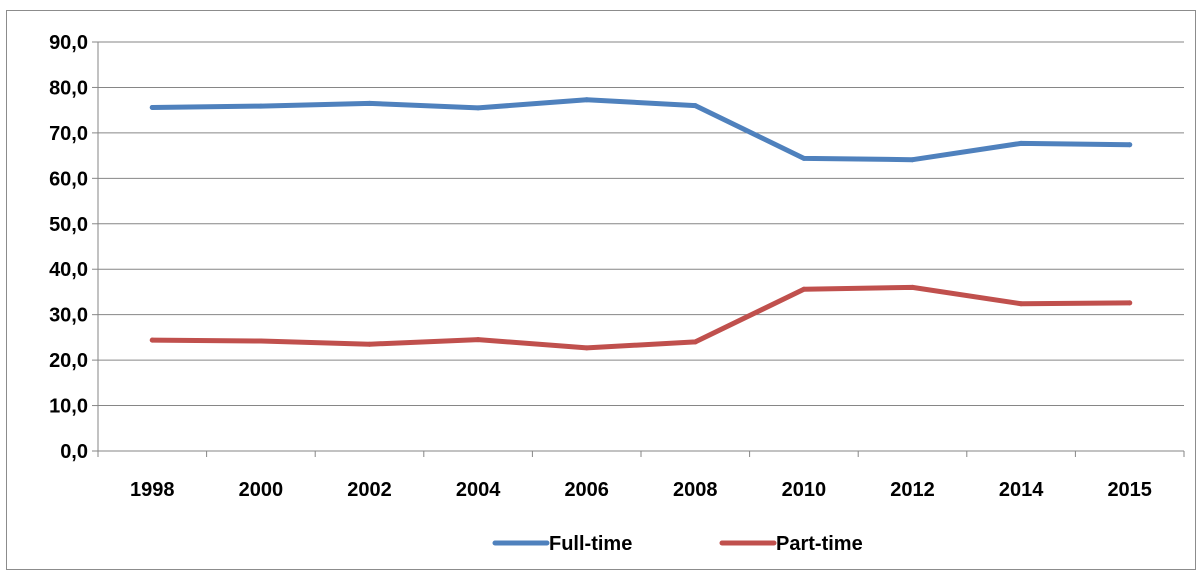  Describe the element at coordinates (912, 490) in the screenshot. I see `x-tick-label: 2012` at that location.